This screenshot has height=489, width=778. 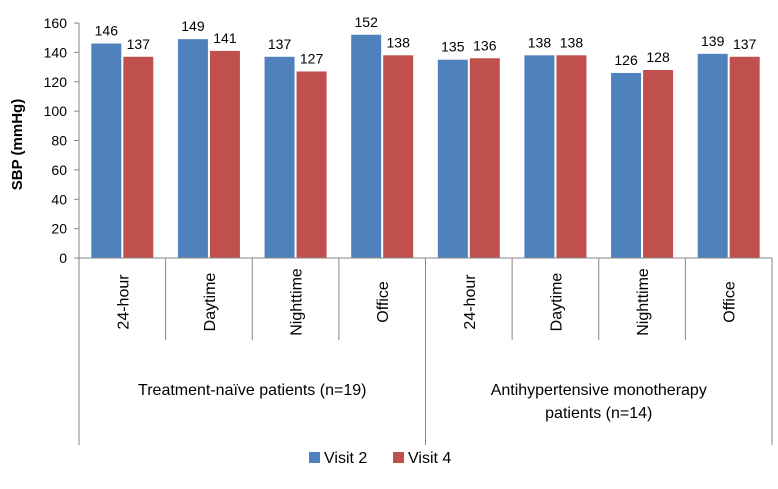 What do you see at coordinates (59, 170) in the screenshot?
I see `y-tick-label: 60` at bounding box center [59, 170].